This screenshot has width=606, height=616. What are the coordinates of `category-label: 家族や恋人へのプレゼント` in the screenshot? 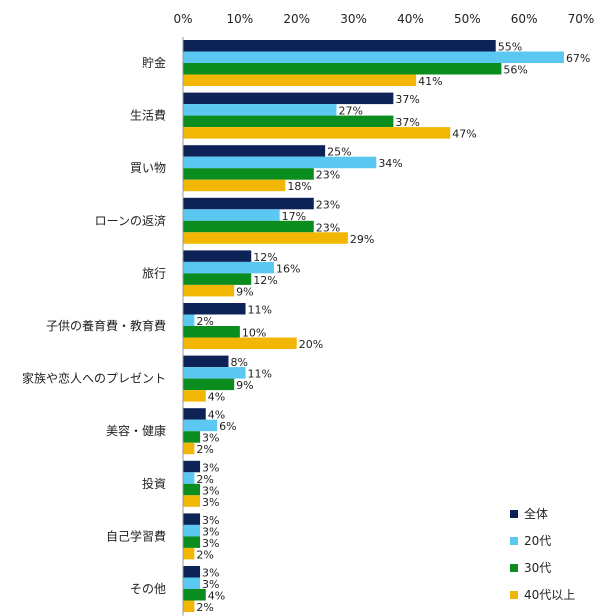 It's located at (94, 378).